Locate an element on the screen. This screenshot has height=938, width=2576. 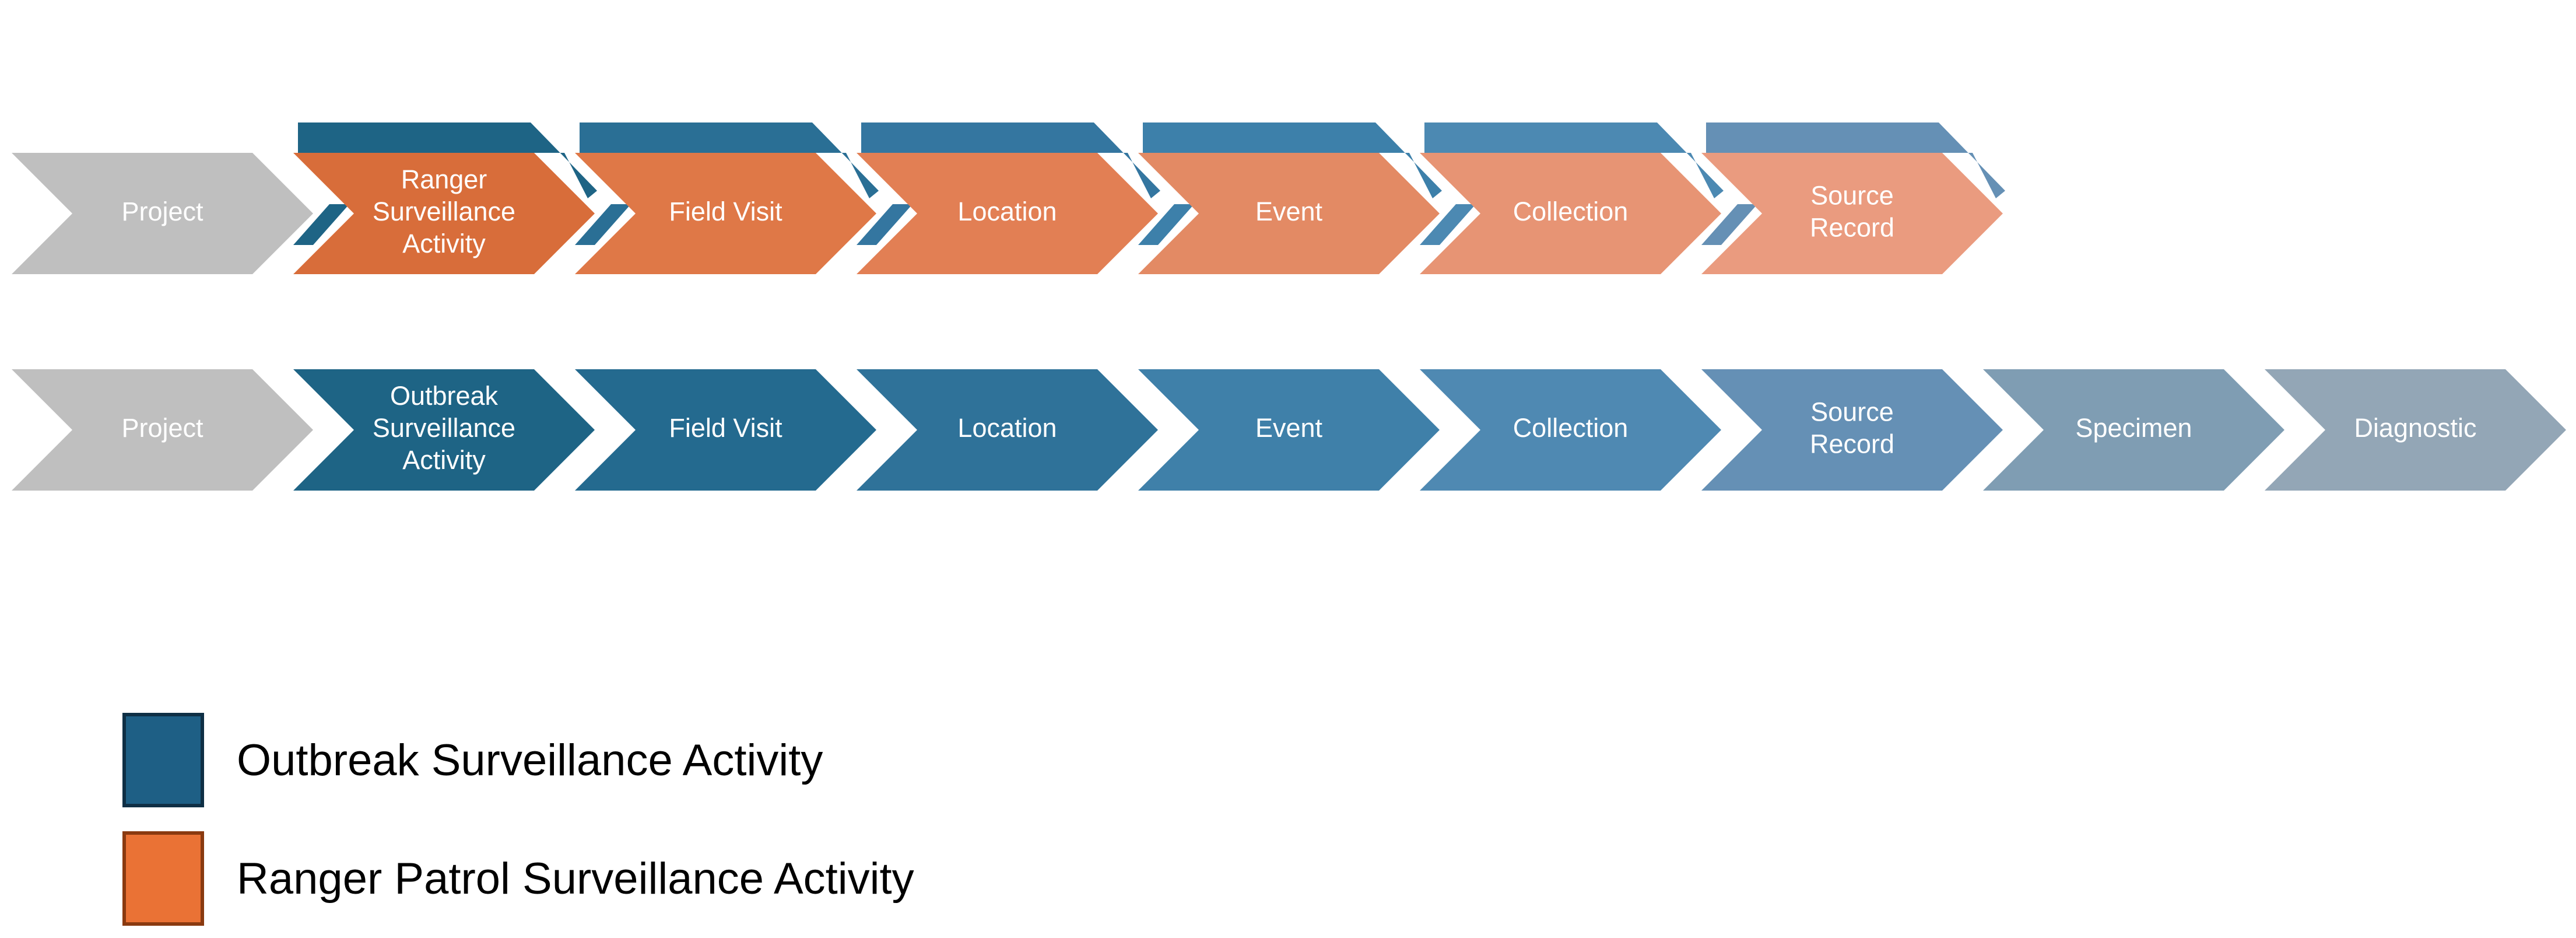
ranger-step-ranger-surveillance-activity-arrow is located at coordinates (444, 213).